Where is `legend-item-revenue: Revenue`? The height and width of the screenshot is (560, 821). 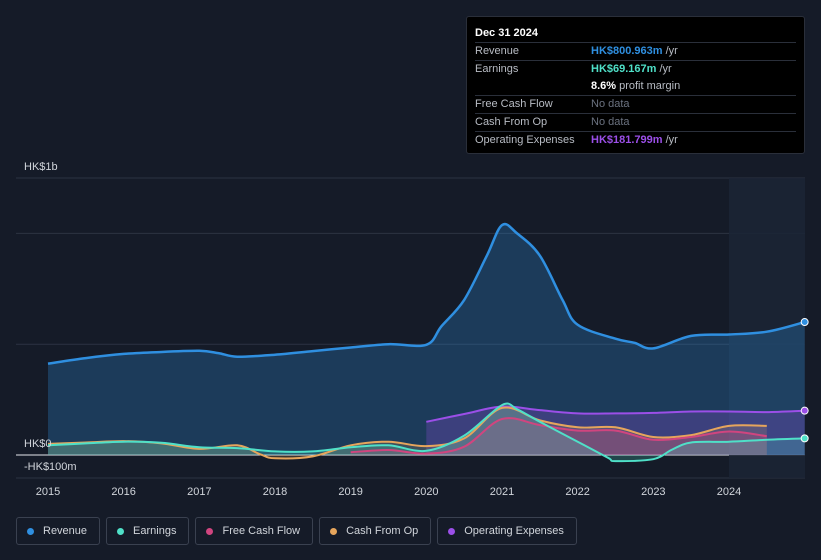
legend-item-revenue: Revenue is located at coordinates (58, 531).